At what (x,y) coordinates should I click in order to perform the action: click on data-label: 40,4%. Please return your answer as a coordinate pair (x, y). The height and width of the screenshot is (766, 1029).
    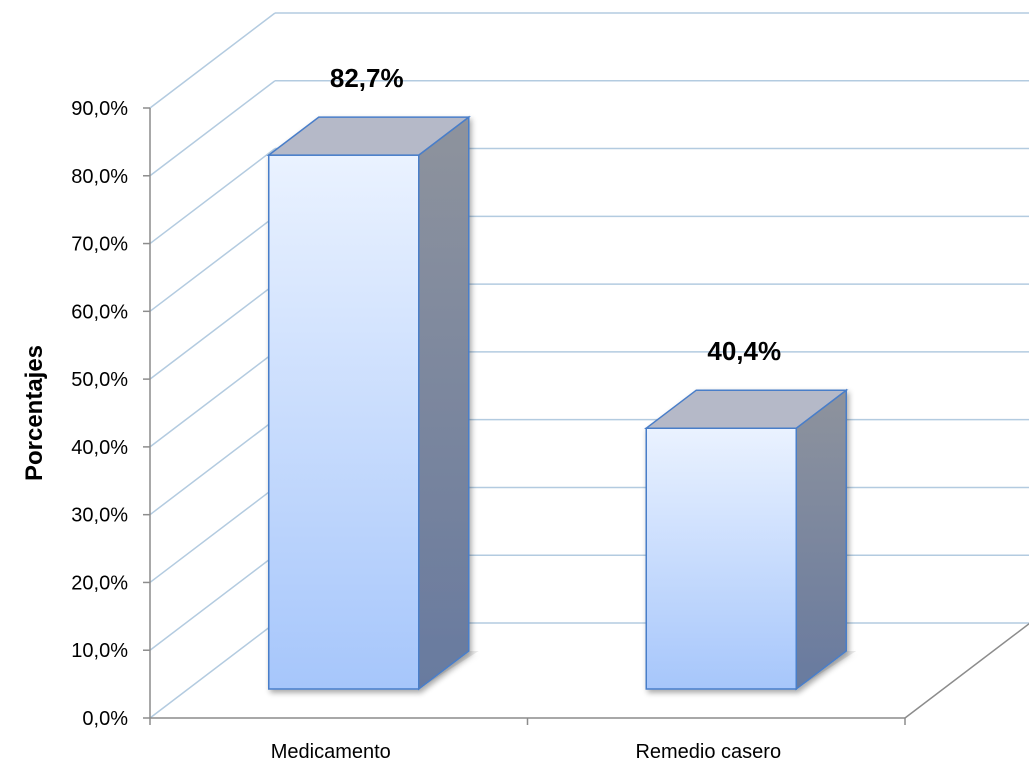
    Looking at the image, I should click on (744, 351).